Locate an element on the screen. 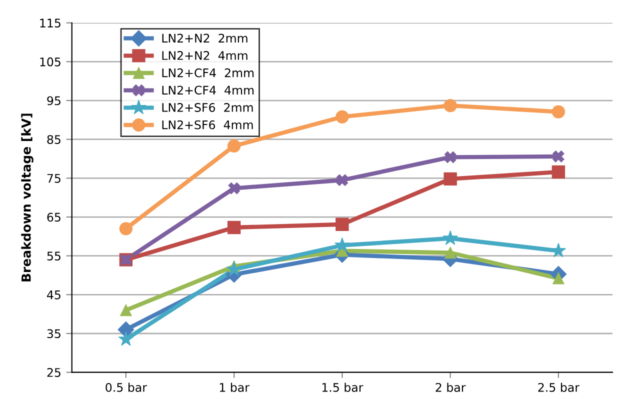 Image resolution: width=625 pixels, height=416 pixels. y-axis-title: Breakdown voltage [kV] is located at coordinates (27, 198).